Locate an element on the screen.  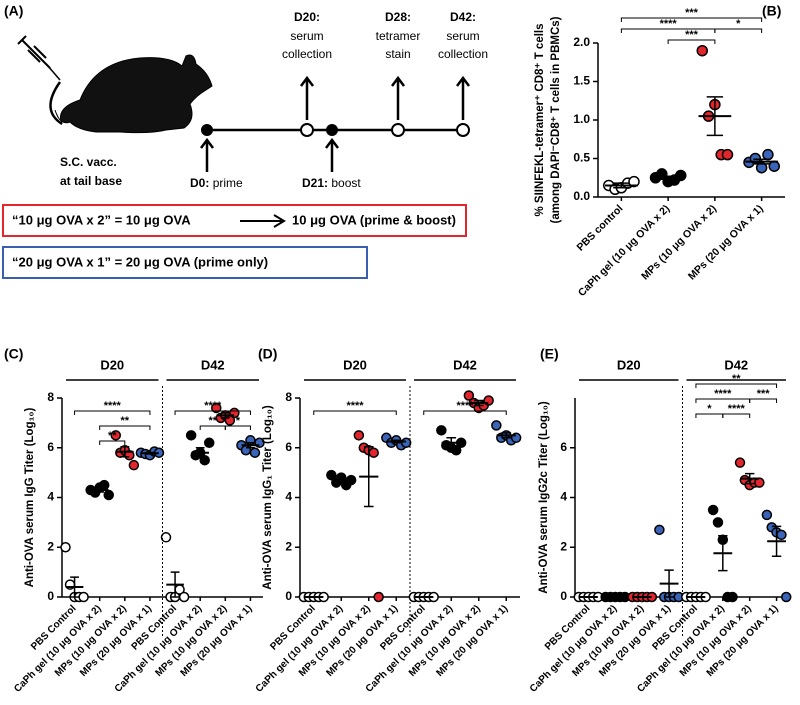
arrow is located at coordinates (263, 221).